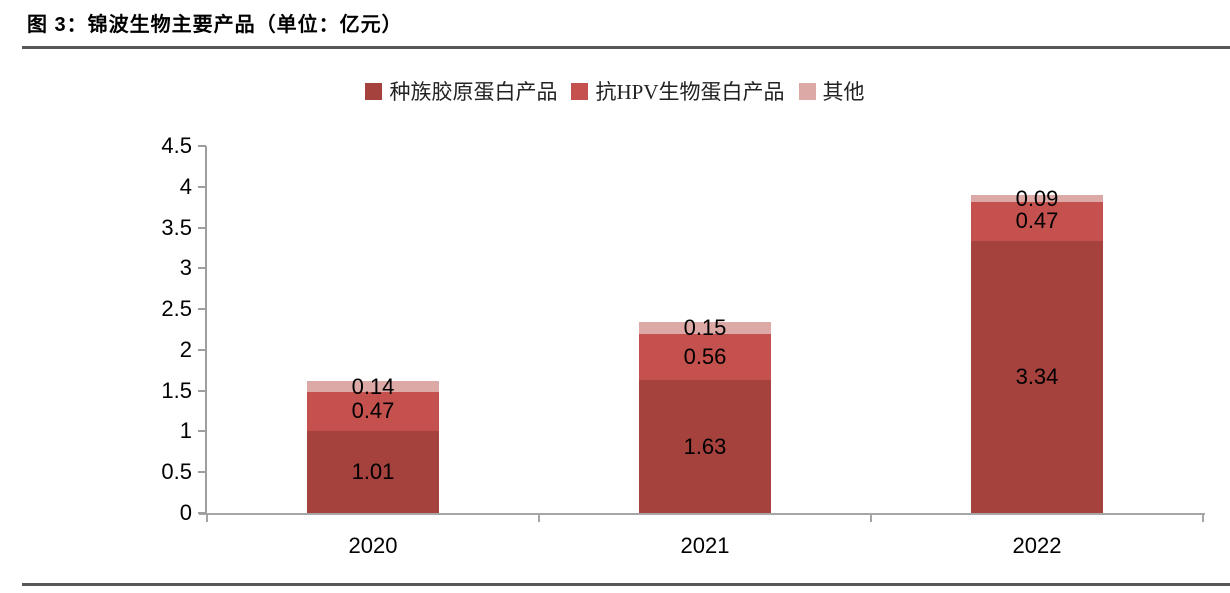 Image resolution: width=1230 pixels, height=593 pixels. What do you see at coordinates (626, 47) in the screenshot?
I see `top-divider` at bounding box center [626, 47].